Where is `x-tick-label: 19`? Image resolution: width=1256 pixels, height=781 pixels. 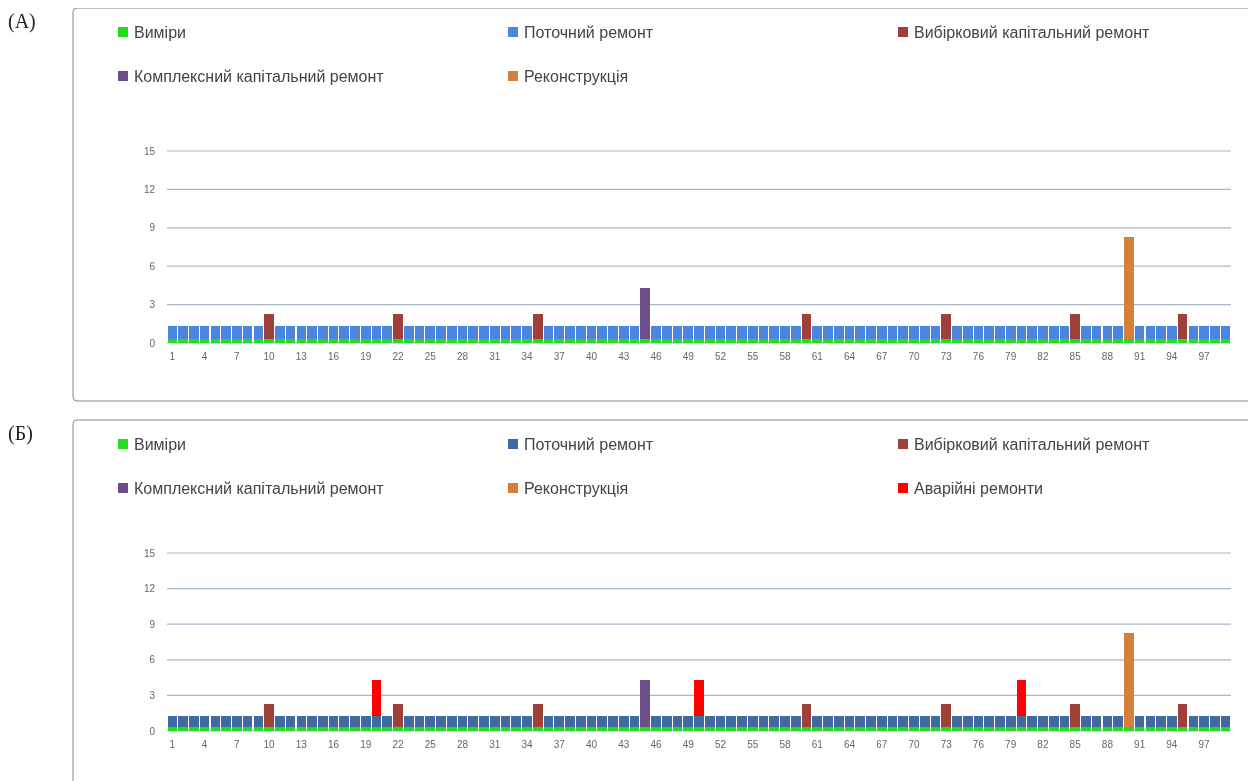
x-tick-label: 19 is located at coordinates (366, 744).